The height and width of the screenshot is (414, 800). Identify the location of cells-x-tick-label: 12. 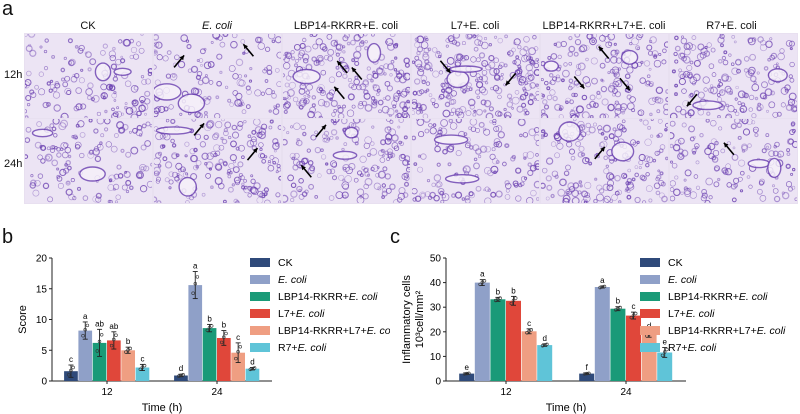
(506, 392).